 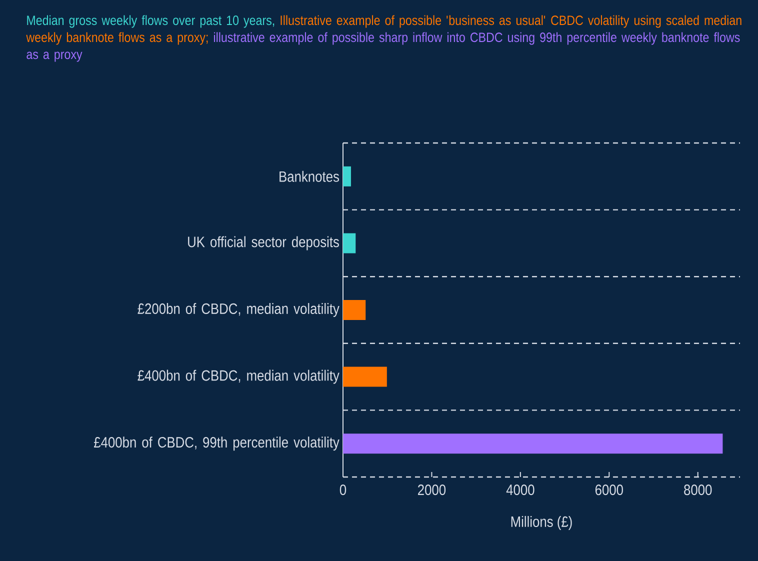 What do you see at coordinates (541, 523) in the screenshot?
I see `x-axis-title: Millions (£)` at bounding box center [541, 523].